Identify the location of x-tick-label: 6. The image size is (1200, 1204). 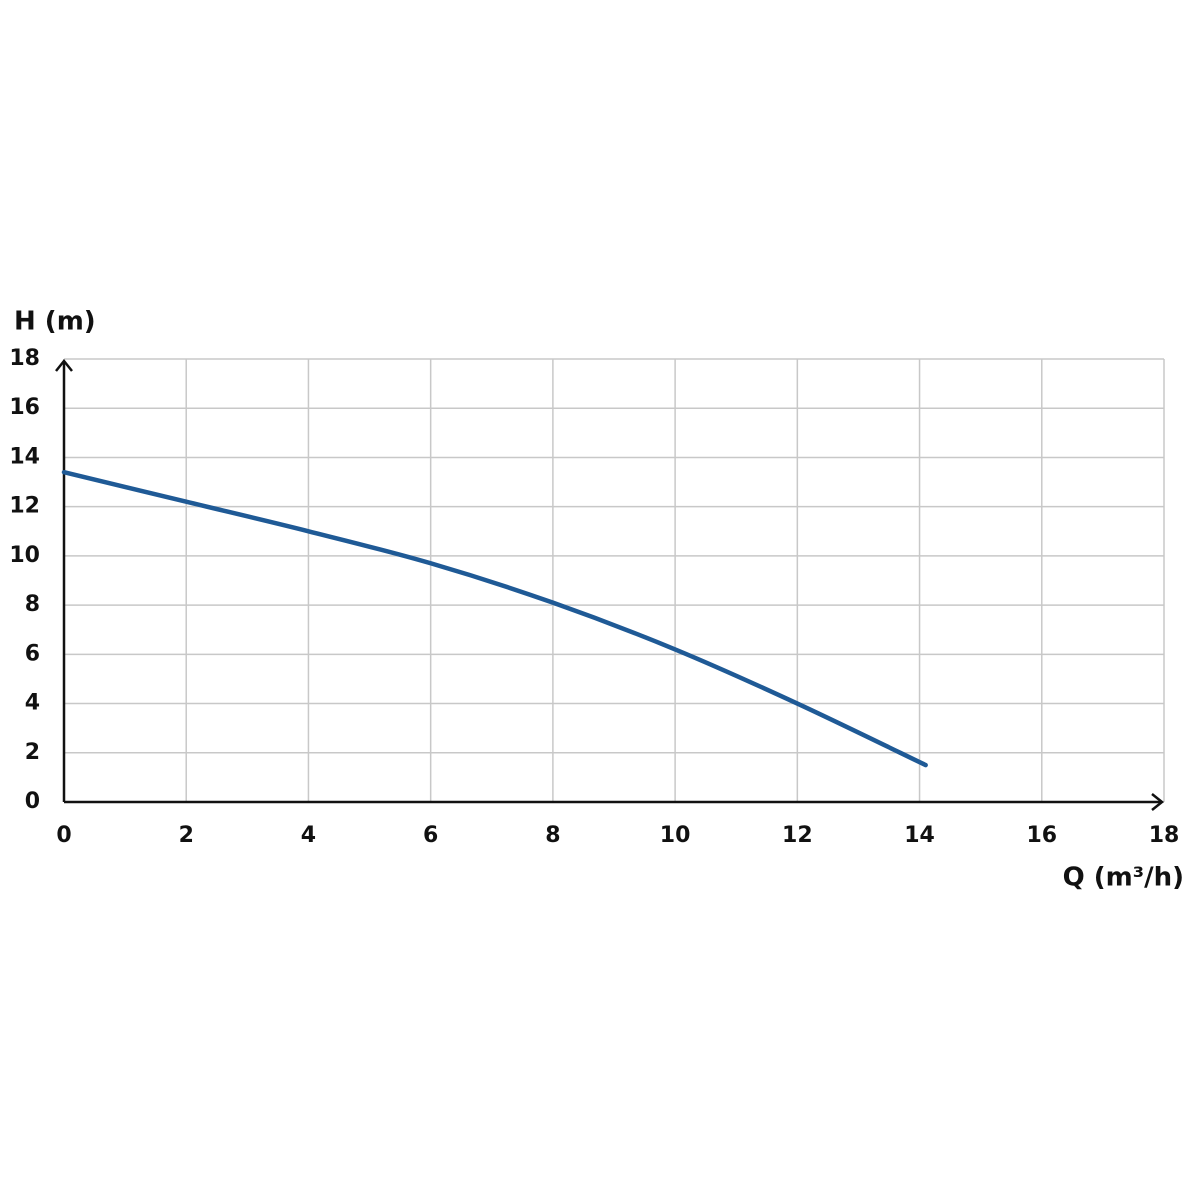
(430, 835).